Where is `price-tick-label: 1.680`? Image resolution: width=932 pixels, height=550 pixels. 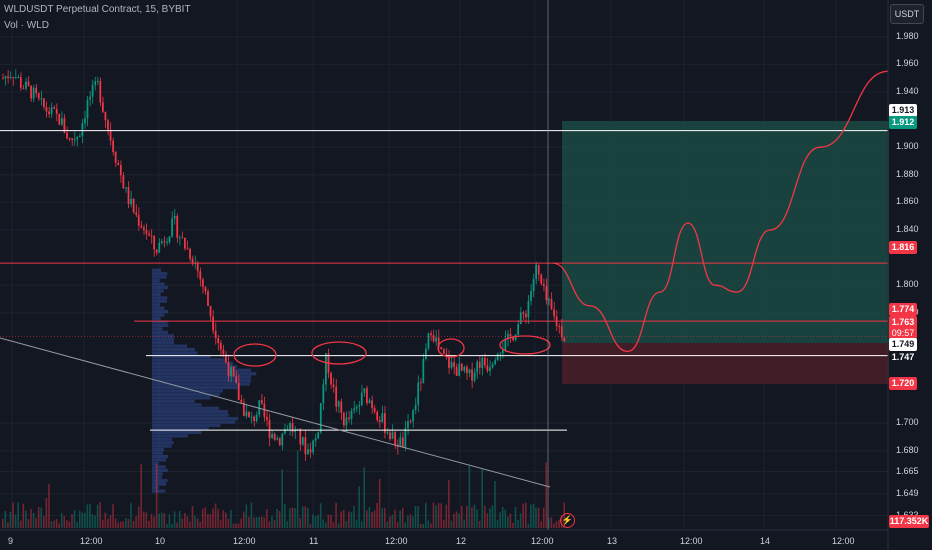
price-tick-label: 1.680 is located at coordinates (907, 449).